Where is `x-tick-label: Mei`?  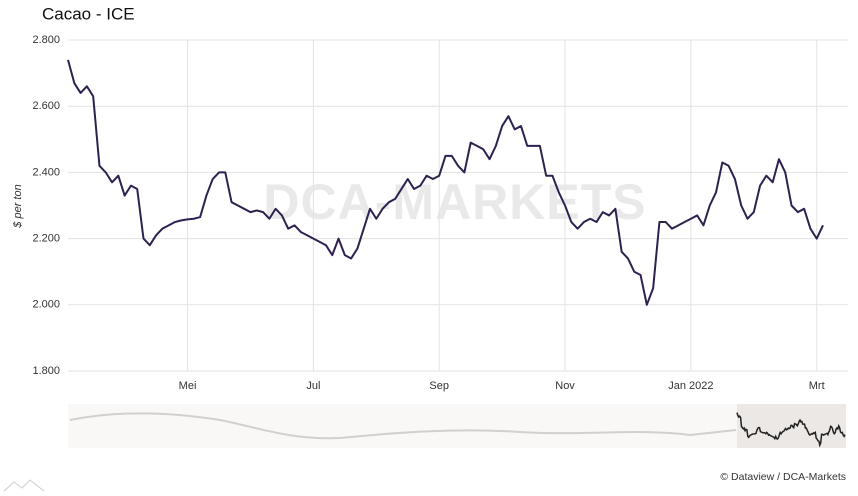 x-tick-label: Mei is located at coordinates (188, 386).